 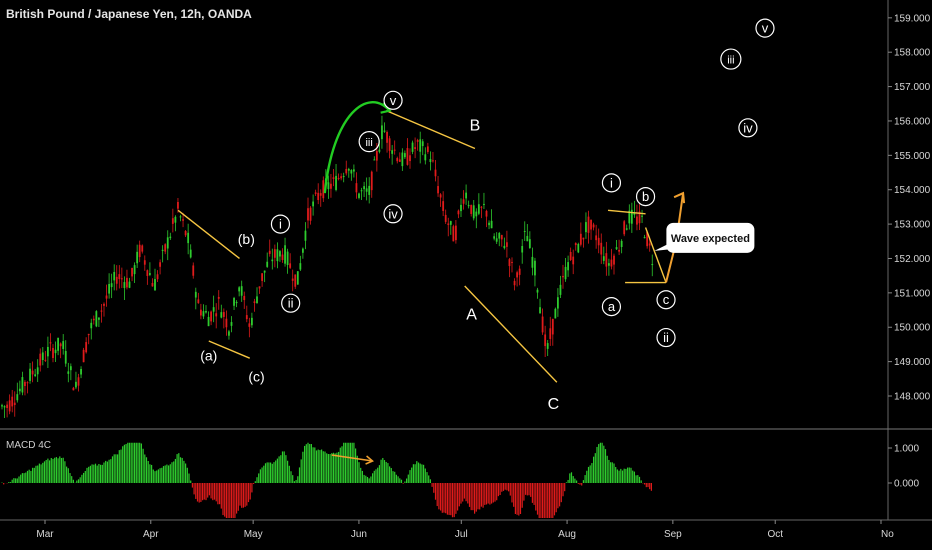 I want to click on price-tick-label: 154.000, so click(x=912, y=190).